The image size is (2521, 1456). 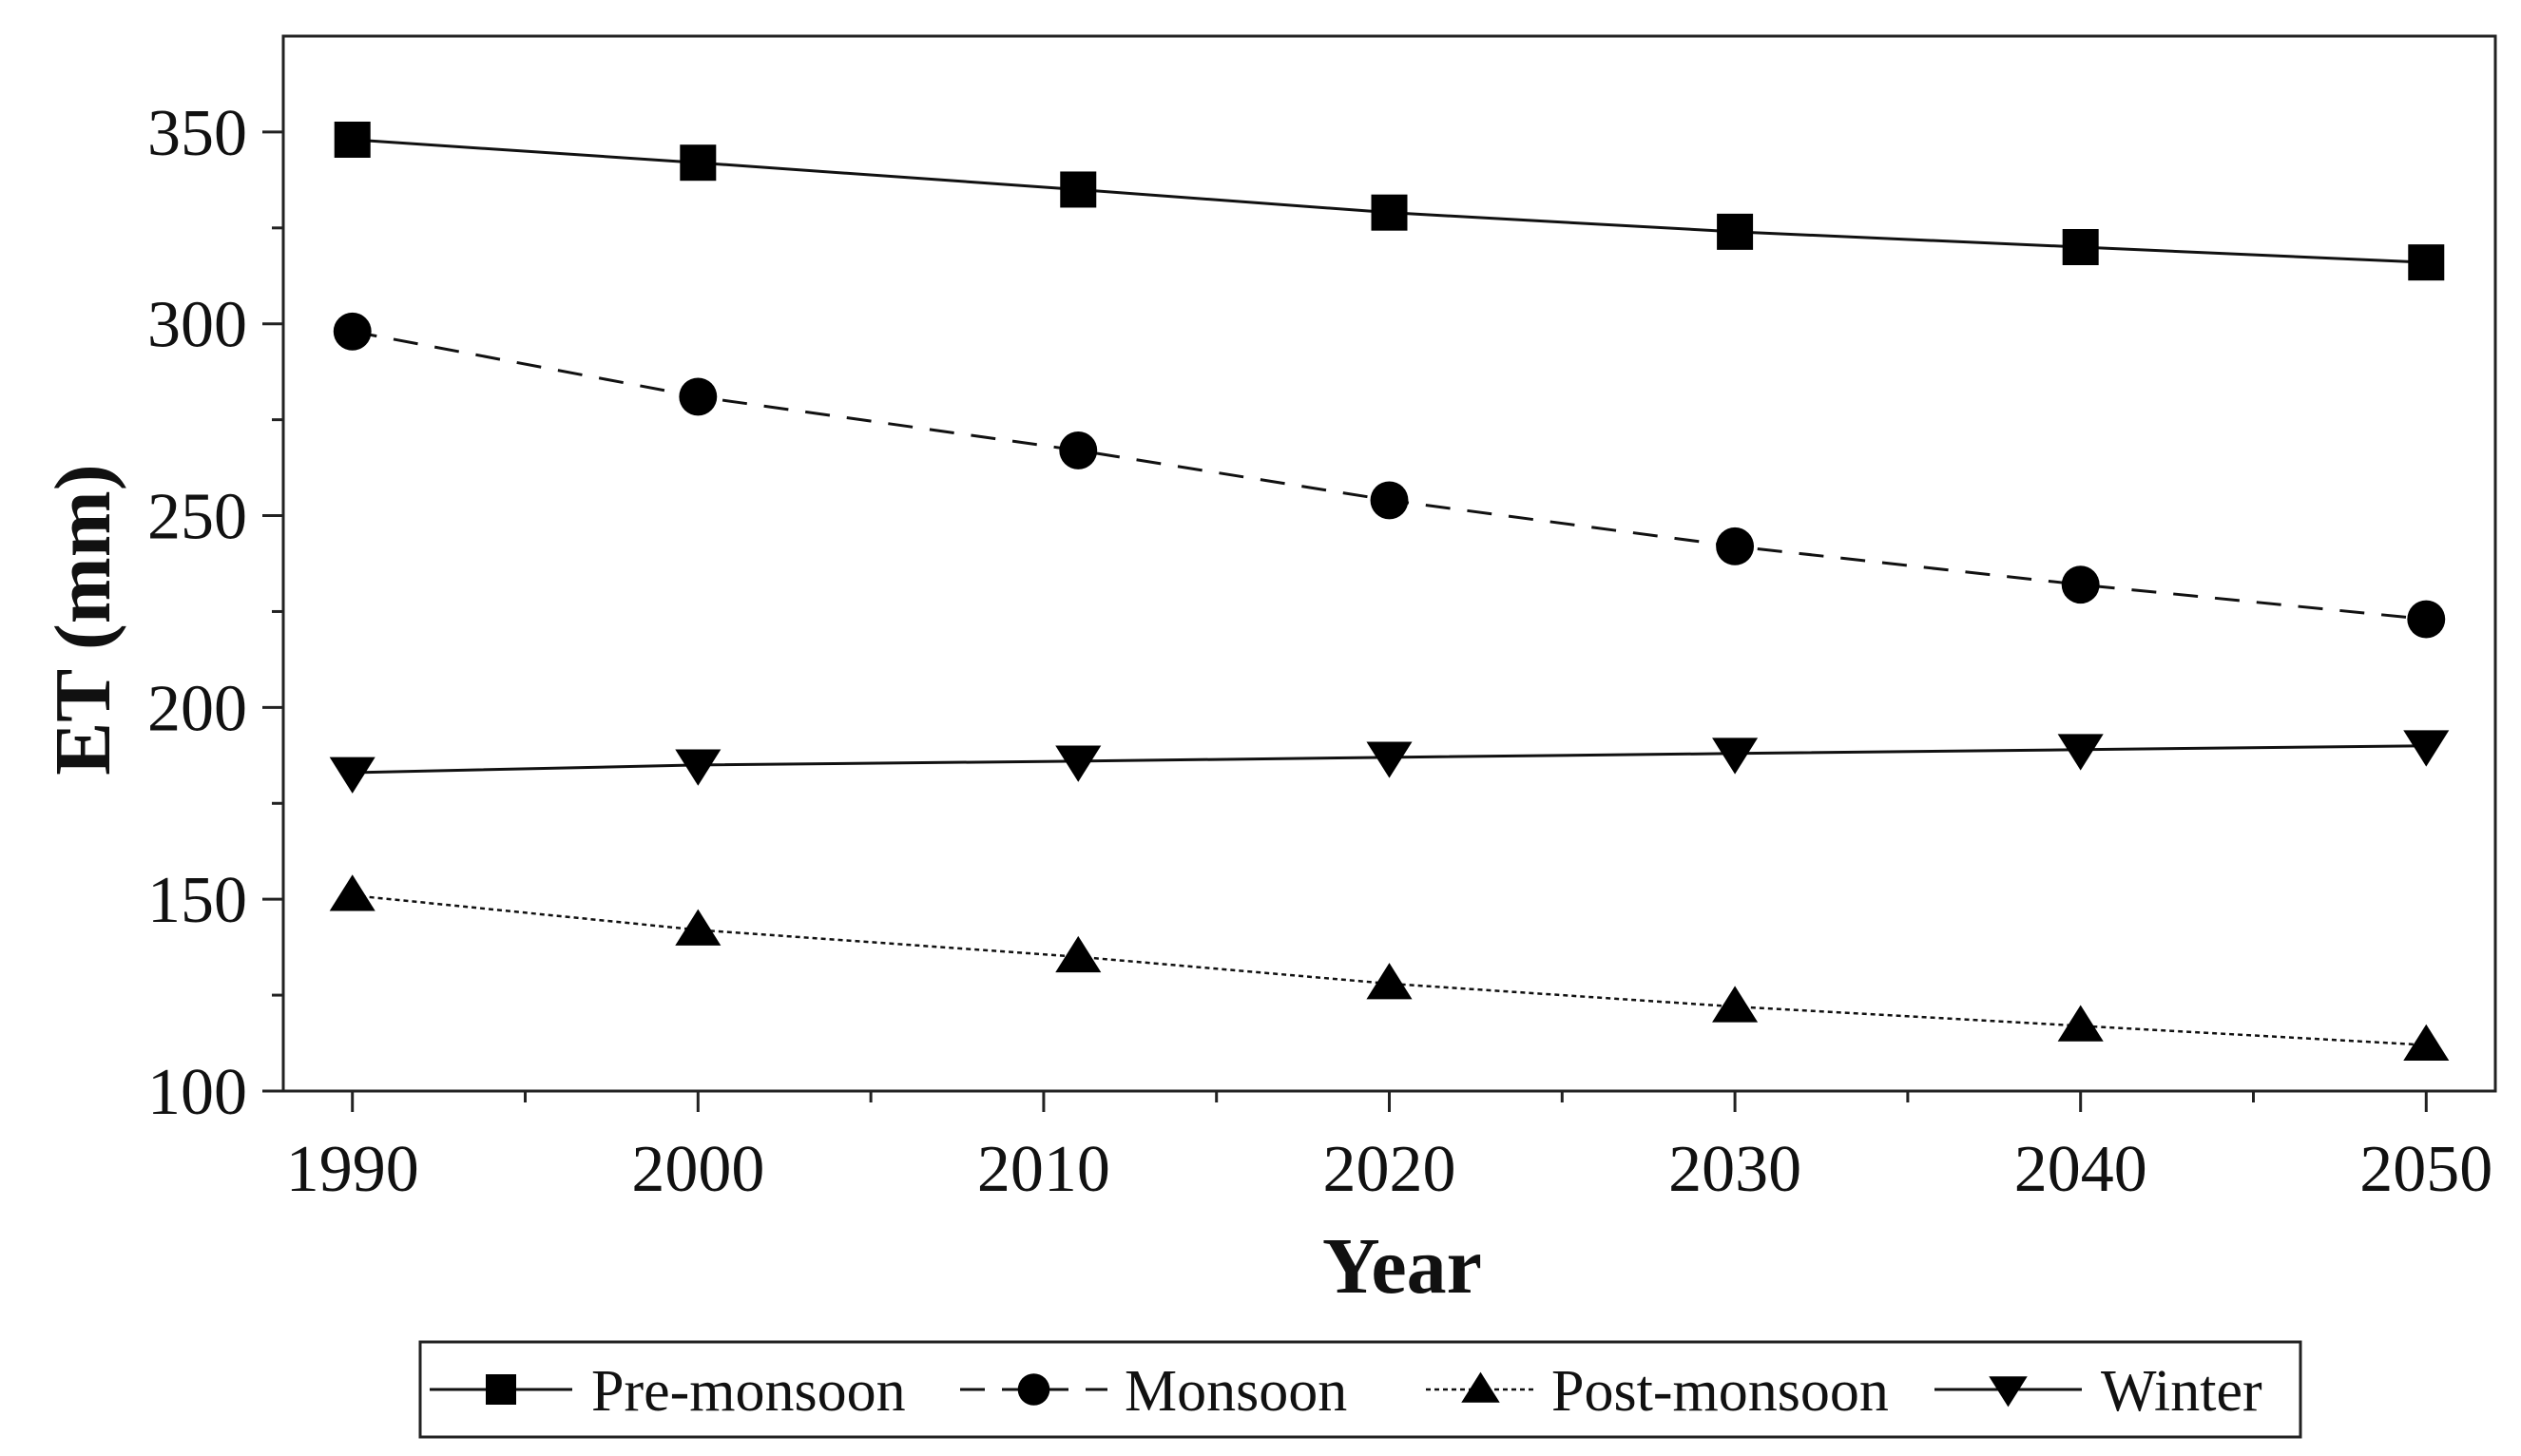 I want to click on legend-item: Pre-monsoon, so click(x=668, y=1391).